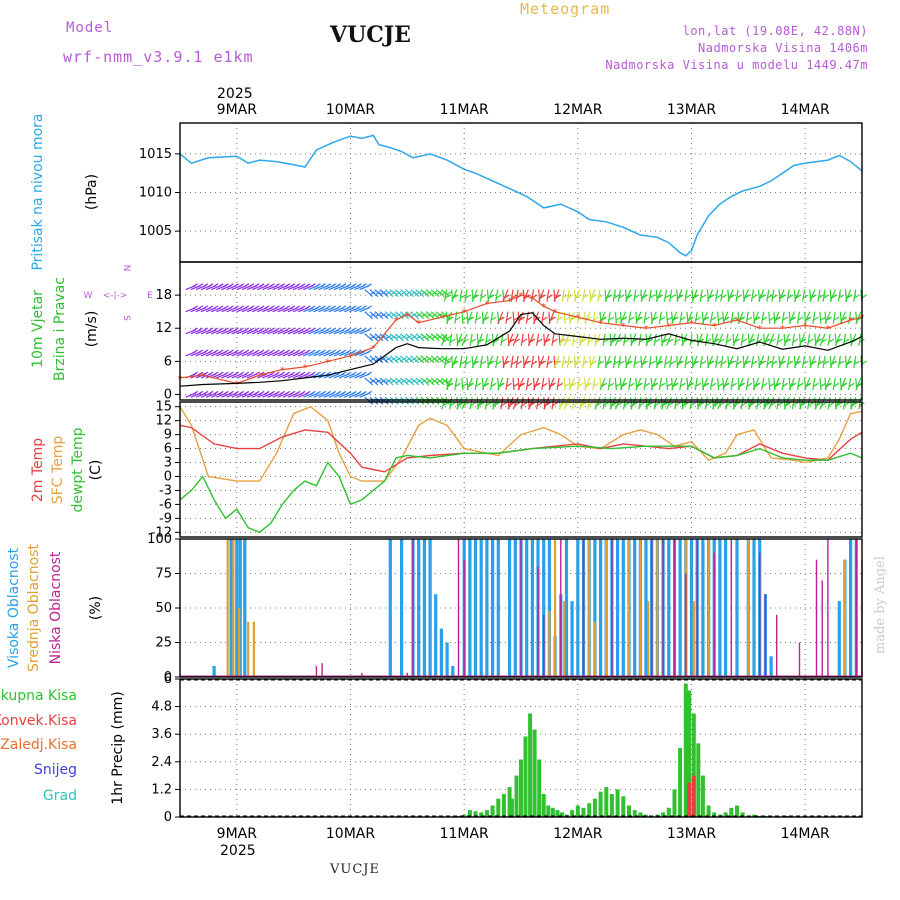 Image resolution: width=900 pixels, height=900 pixels. Describe the element at coordinates (60, 329) in the screenshot. I see `wind-axis-title-2: Brzina i Pravac` at that location.